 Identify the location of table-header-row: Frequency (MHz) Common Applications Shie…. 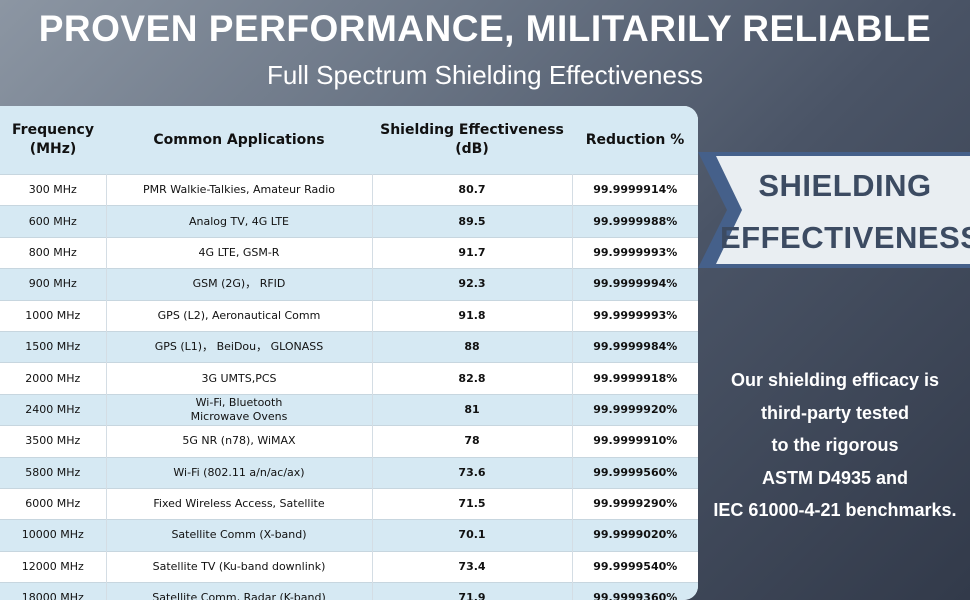
(349, 140).